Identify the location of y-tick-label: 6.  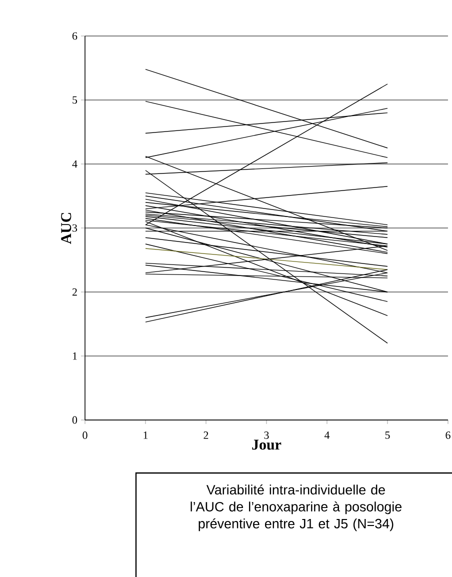
(75, 36).